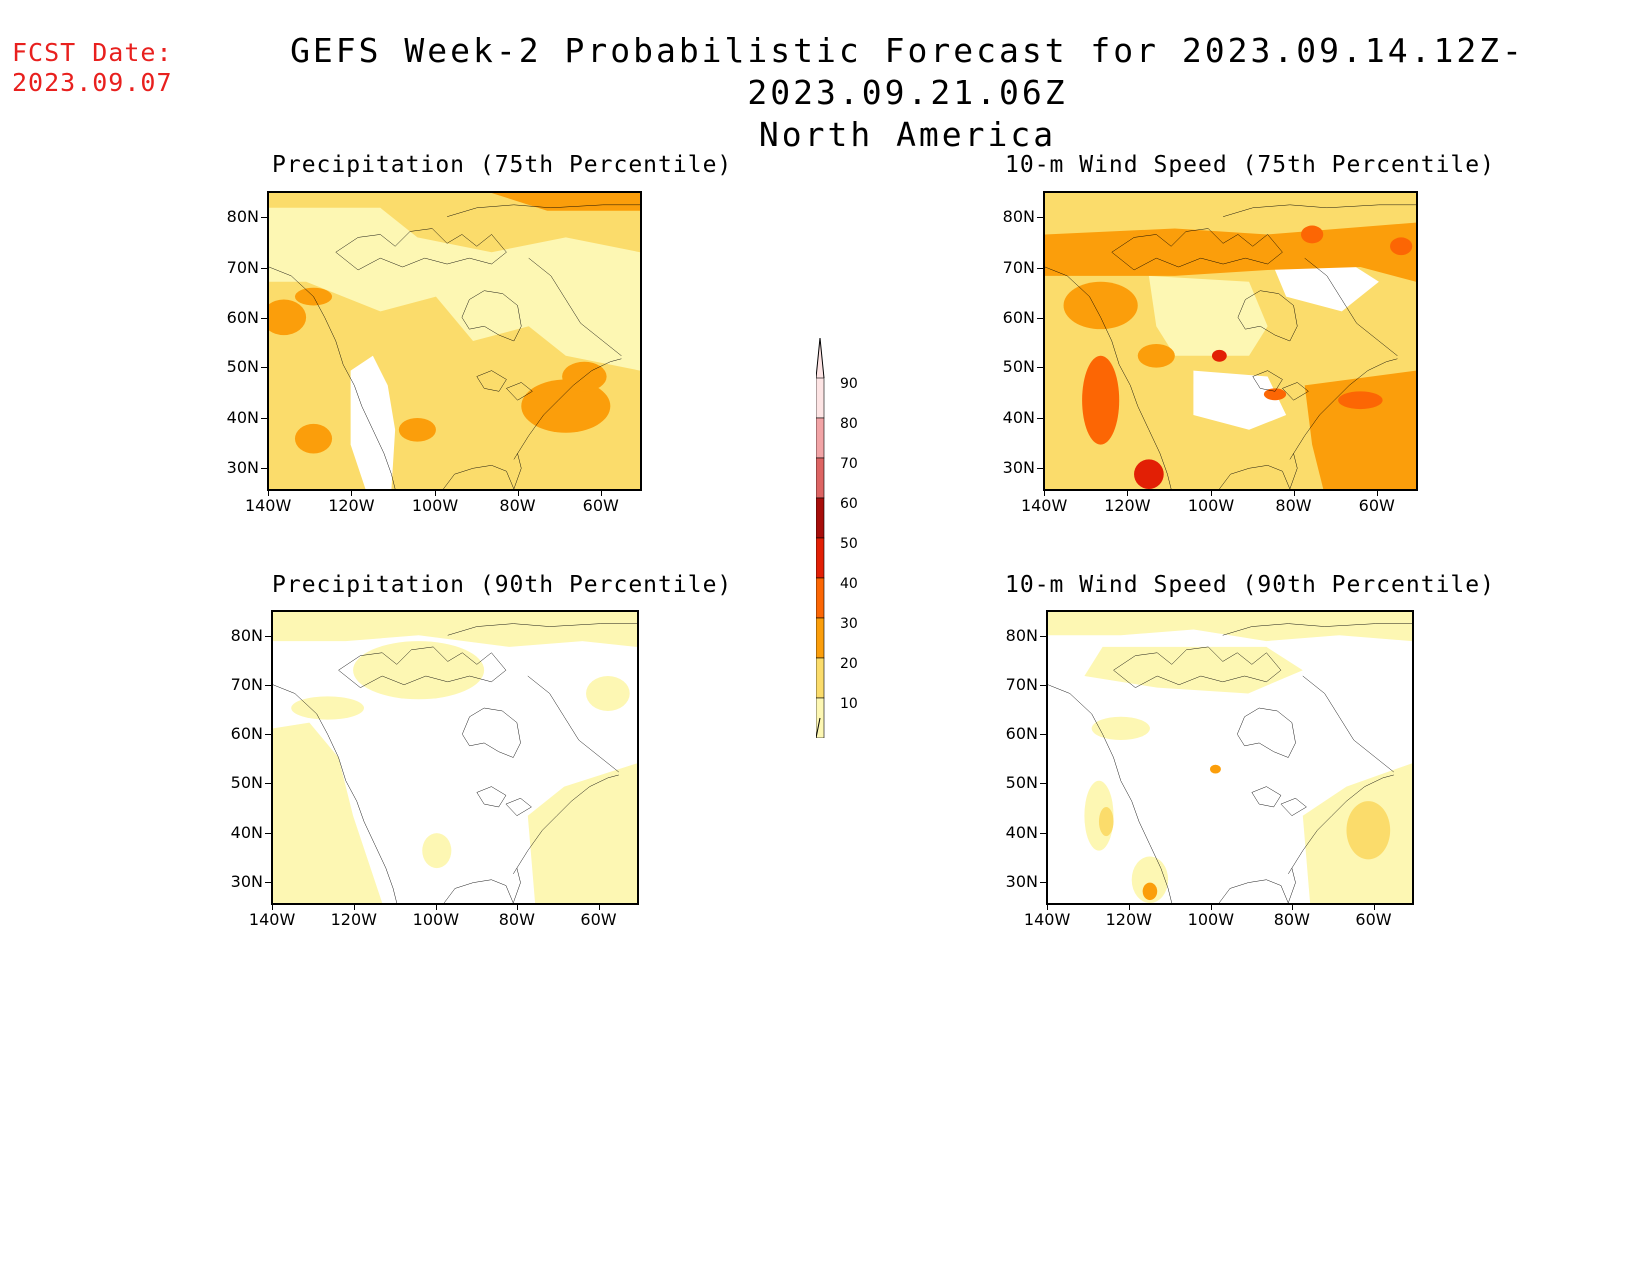 This screenshot has width=1650, height=1275. What do you see at coordinates (849, 464) in the screenshot?
I see `colorbar-label: 70` at bounding box center [849, 464].